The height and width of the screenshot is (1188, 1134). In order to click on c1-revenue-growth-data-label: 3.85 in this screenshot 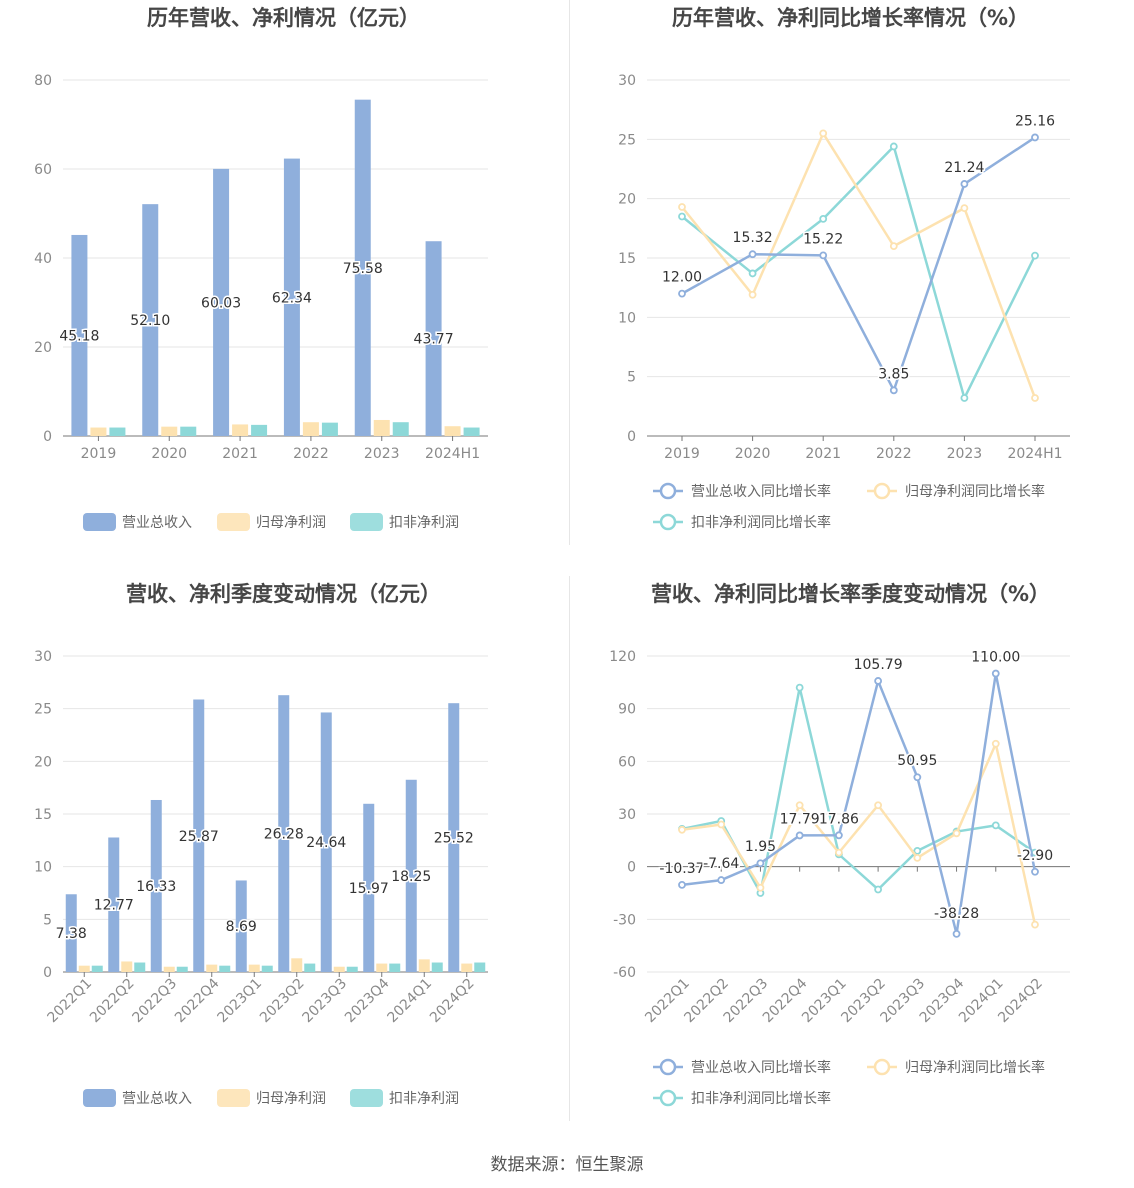, I will do `click(893, 374)`.